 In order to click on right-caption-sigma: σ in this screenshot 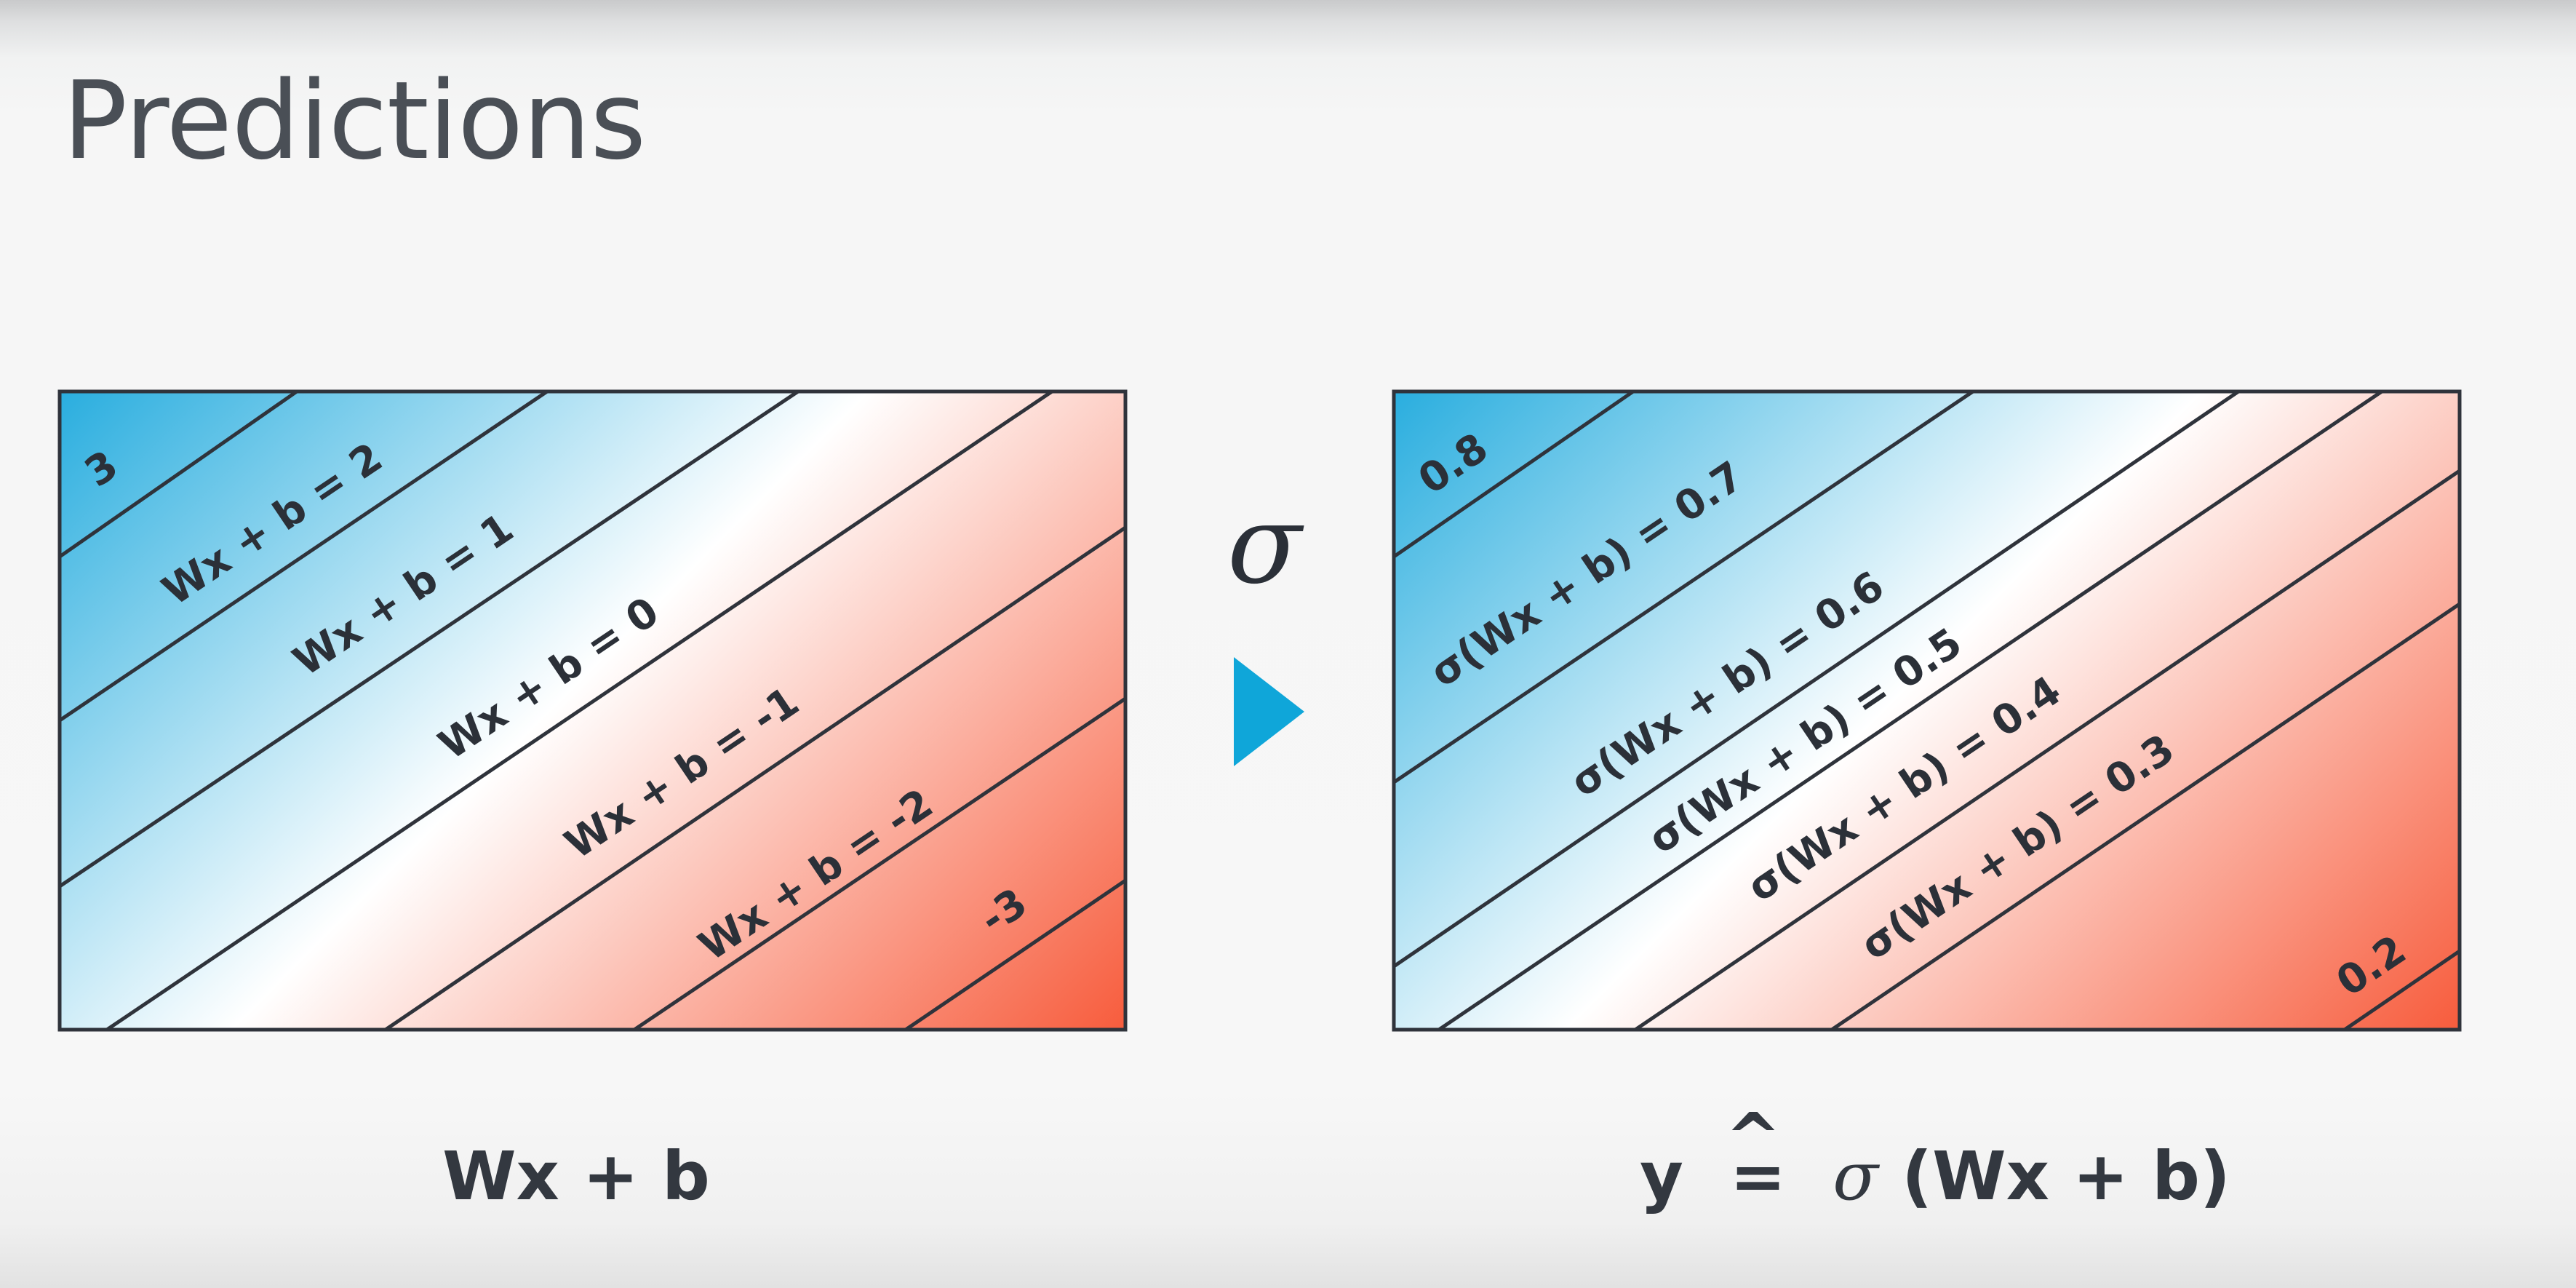, I will do `click(1856, 1176)`.